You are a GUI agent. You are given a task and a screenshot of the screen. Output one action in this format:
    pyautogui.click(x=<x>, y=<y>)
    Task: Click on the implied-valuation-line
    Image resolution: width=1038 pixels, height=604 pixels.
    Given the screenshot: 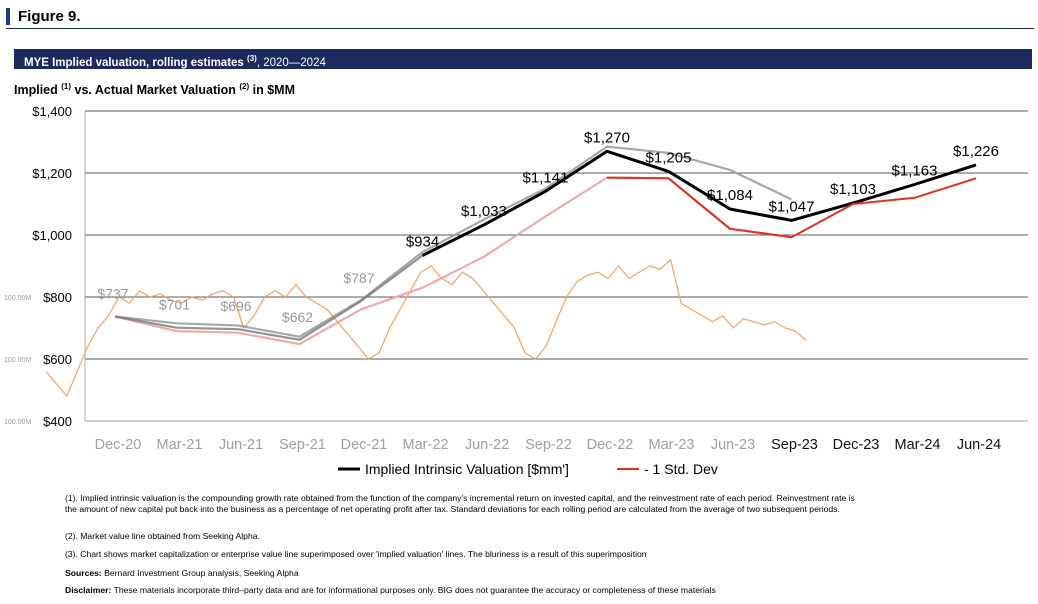 What is the action you would take?
    pyautogui.click(x=699, y=203)
    